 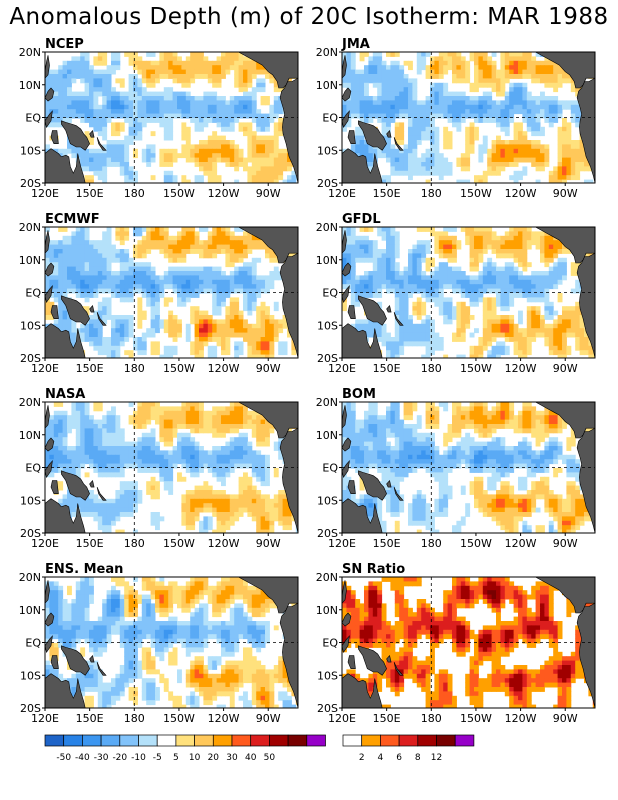 What do you see at coordinates (359, 394) in the screenshot?
I see `panel-label: BOM` at bounding box center [359, 394].